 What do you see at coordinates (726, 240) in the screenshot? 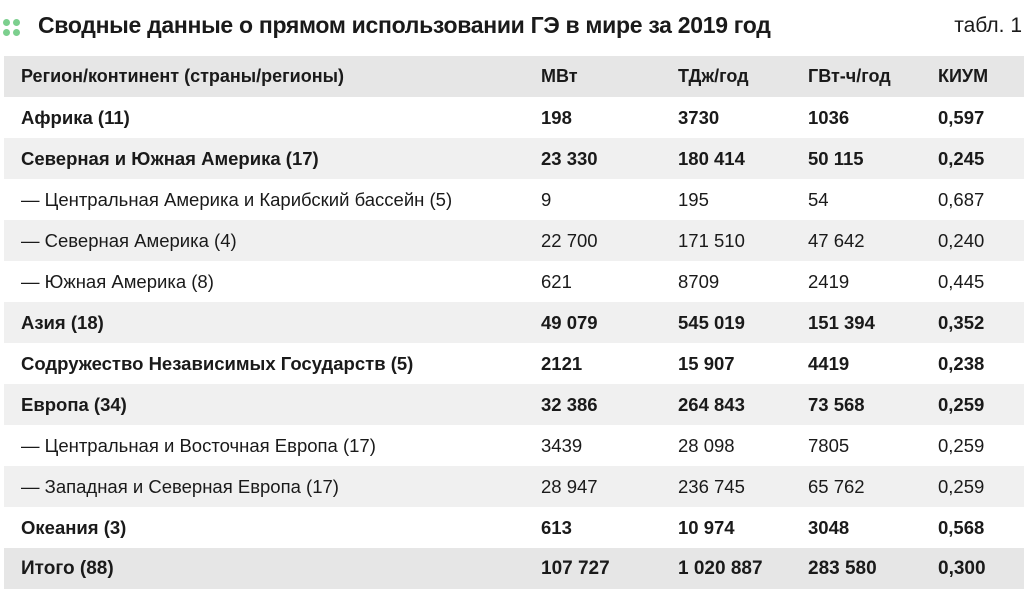
I see `table-cell: 171 510` at bounding box center [726, 240].